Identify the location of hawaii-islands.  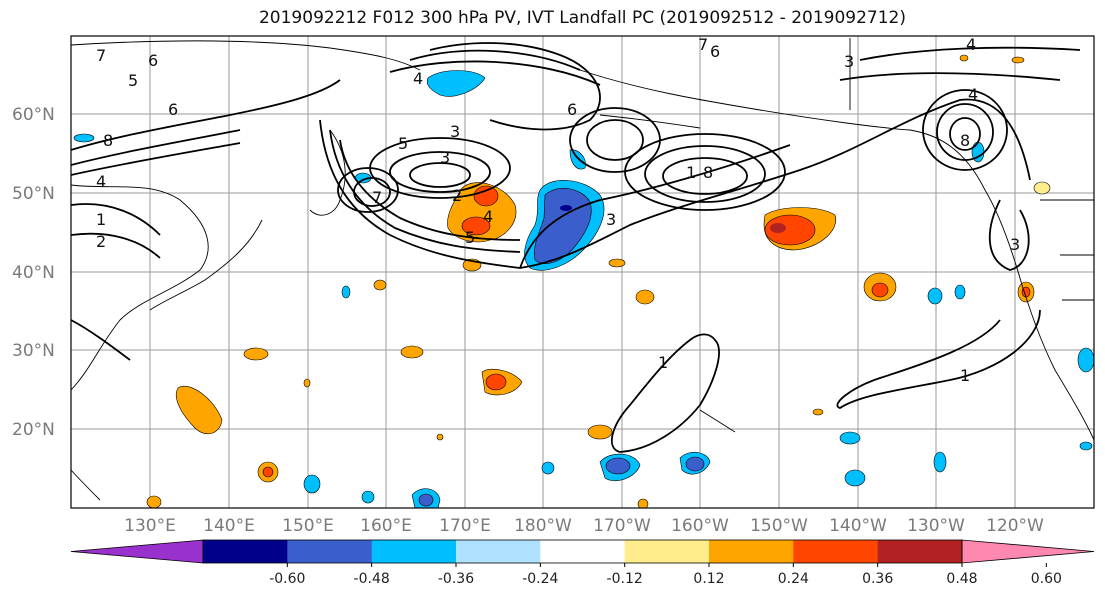
(717, 421).